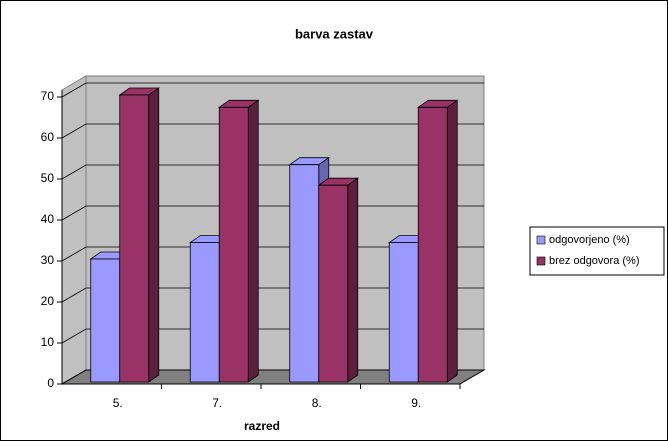 The image size is (668, 446). What do you see at coordinates (118, 403) in the screenshot?
I see `x-tick-label: 5.` at bounding box center [118, 403].